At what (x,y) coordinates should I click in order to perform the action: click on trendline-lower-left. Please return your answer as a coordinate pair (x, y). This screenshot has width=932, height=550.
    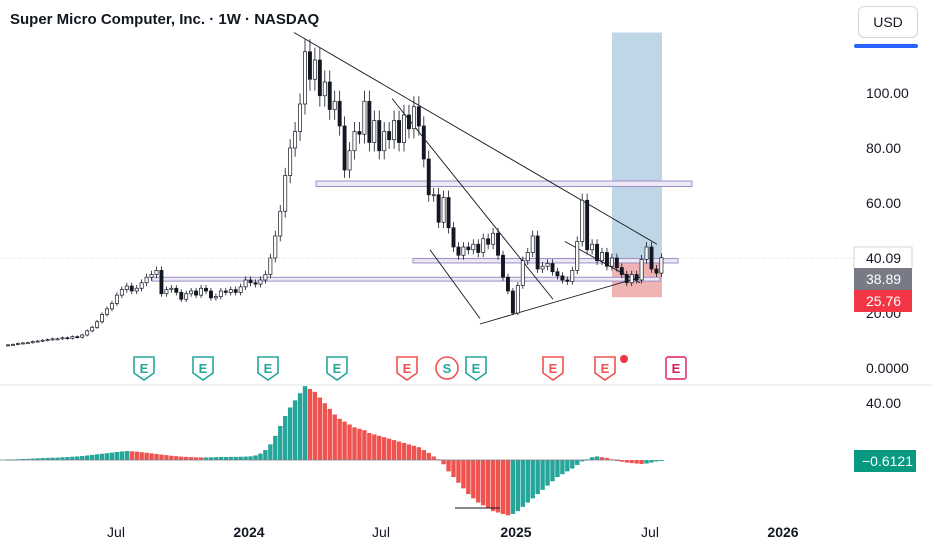
    Looking at the image, I should click on (455, 284).